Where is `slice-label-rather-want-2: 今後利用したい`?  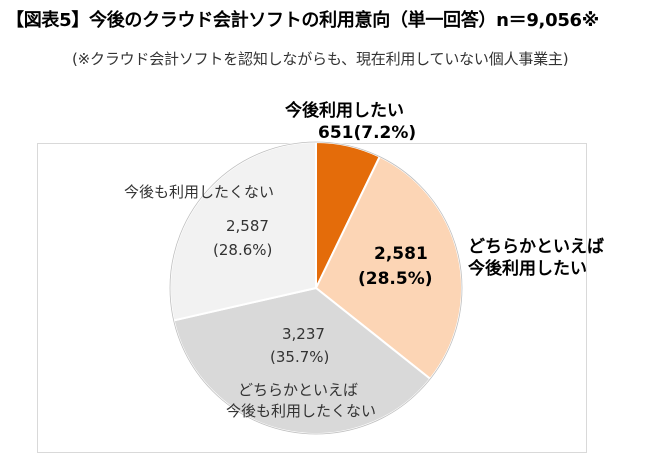
slice-label-rather-want-2: 今後利用したい is located at coordinates (527, 269).